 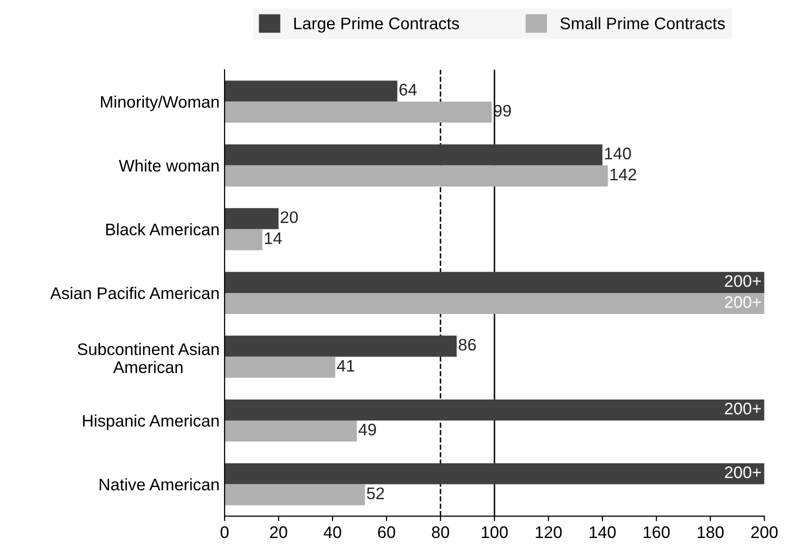 What do you see at coordinates (375, 493) in the screenshot?
I see `data-label: 52` at bounding box center [375, 493].